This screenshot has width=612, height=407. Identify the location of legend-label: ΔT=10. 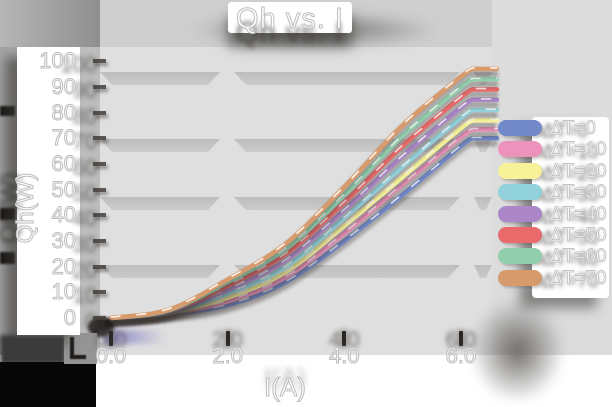
(578, 150).